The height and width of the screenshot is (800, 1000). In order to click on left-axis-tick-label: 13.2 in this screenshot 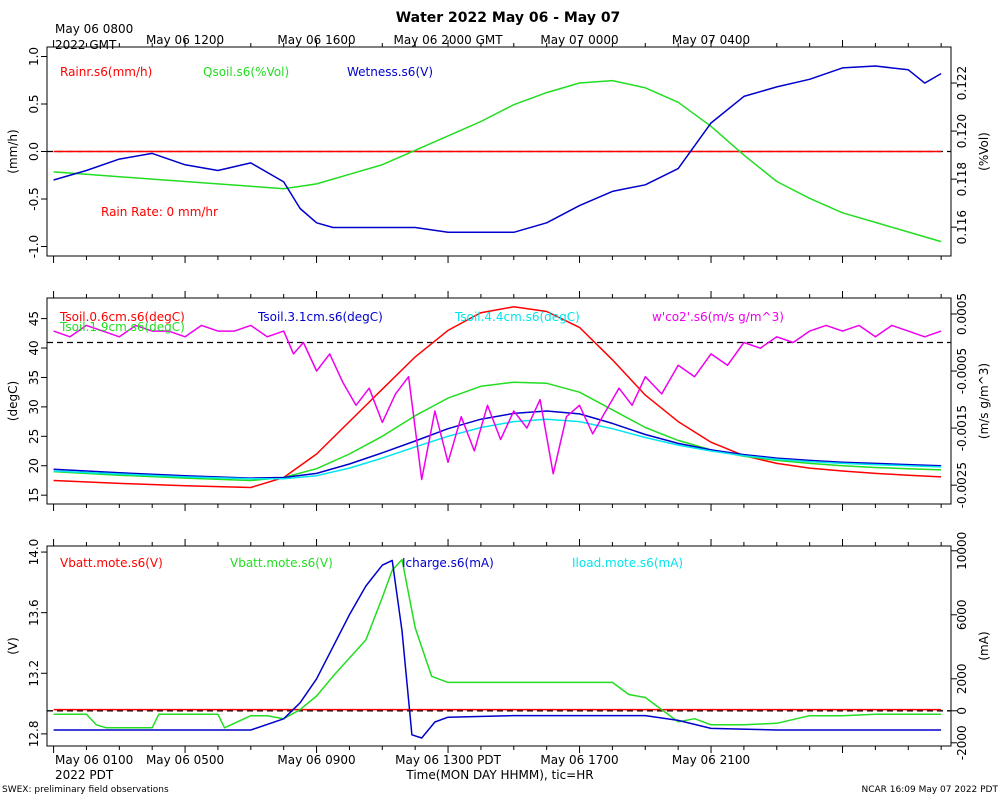, I will do `click(34, 673)`.